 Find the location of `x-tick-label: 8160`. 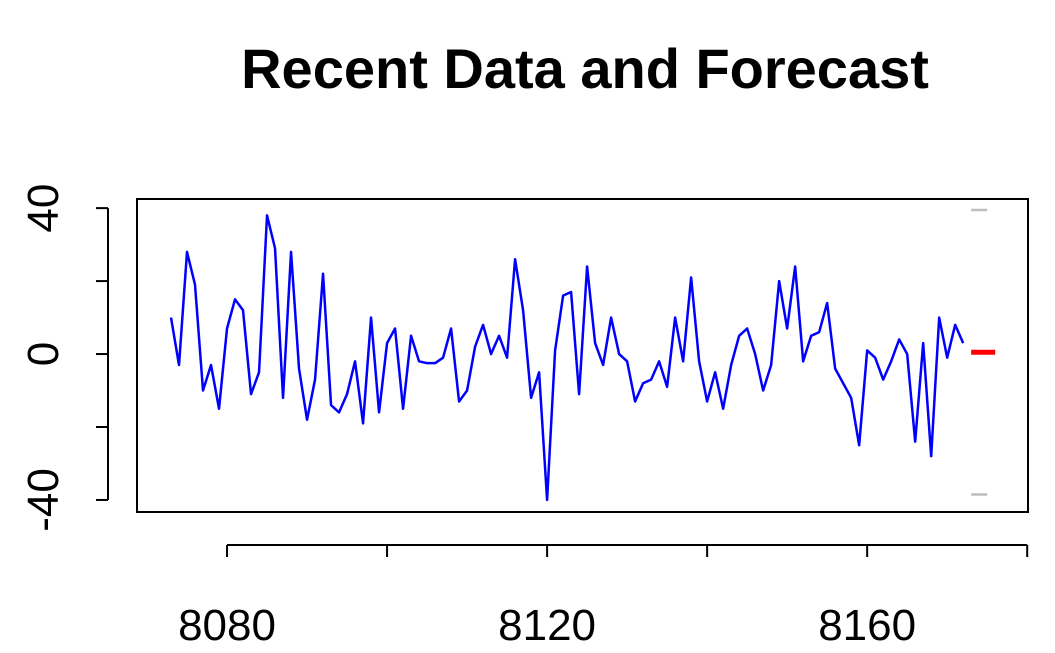

x-tick-label: 8160 is located at coordinates (867, 625).